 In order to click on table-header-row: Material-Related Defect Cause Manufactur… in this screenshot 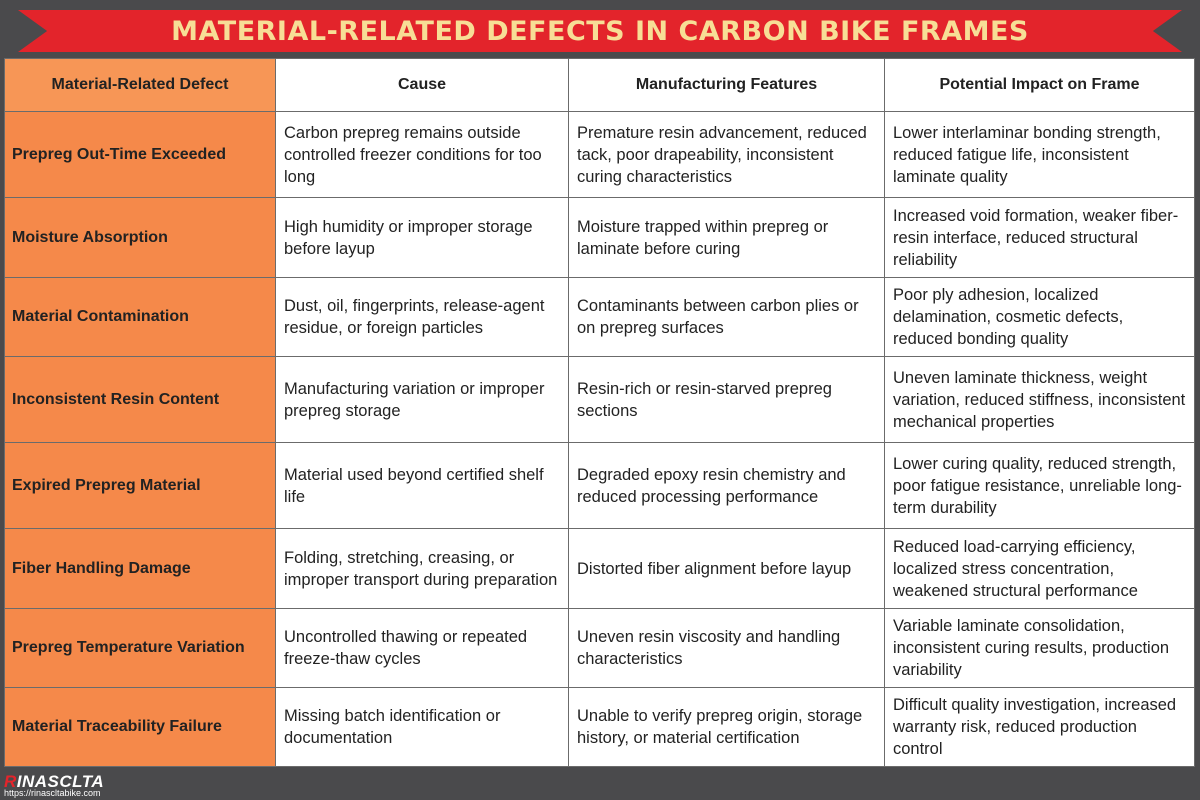, I will do `click(599, 85)`.